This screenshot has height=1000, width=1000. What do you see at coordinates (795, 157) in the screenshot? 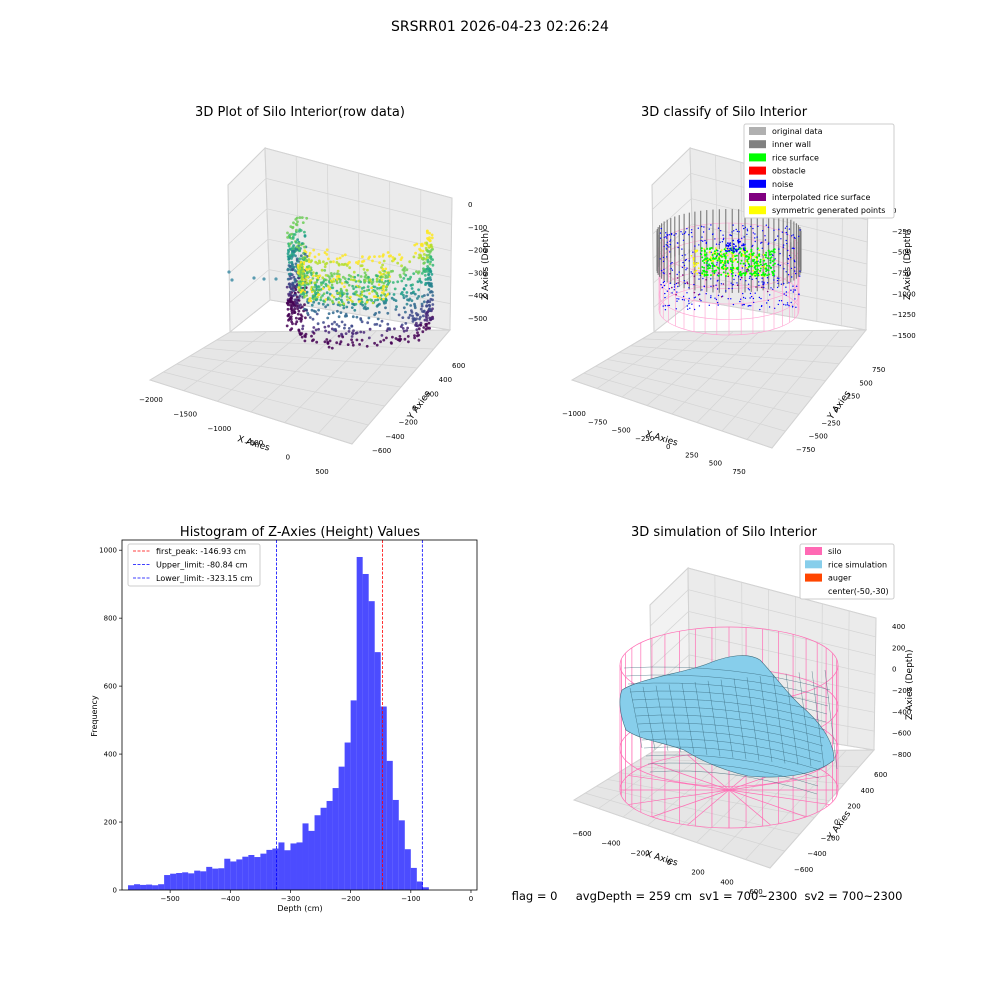
I see `legend-label: rice surface` at bounding box center [795, 157].